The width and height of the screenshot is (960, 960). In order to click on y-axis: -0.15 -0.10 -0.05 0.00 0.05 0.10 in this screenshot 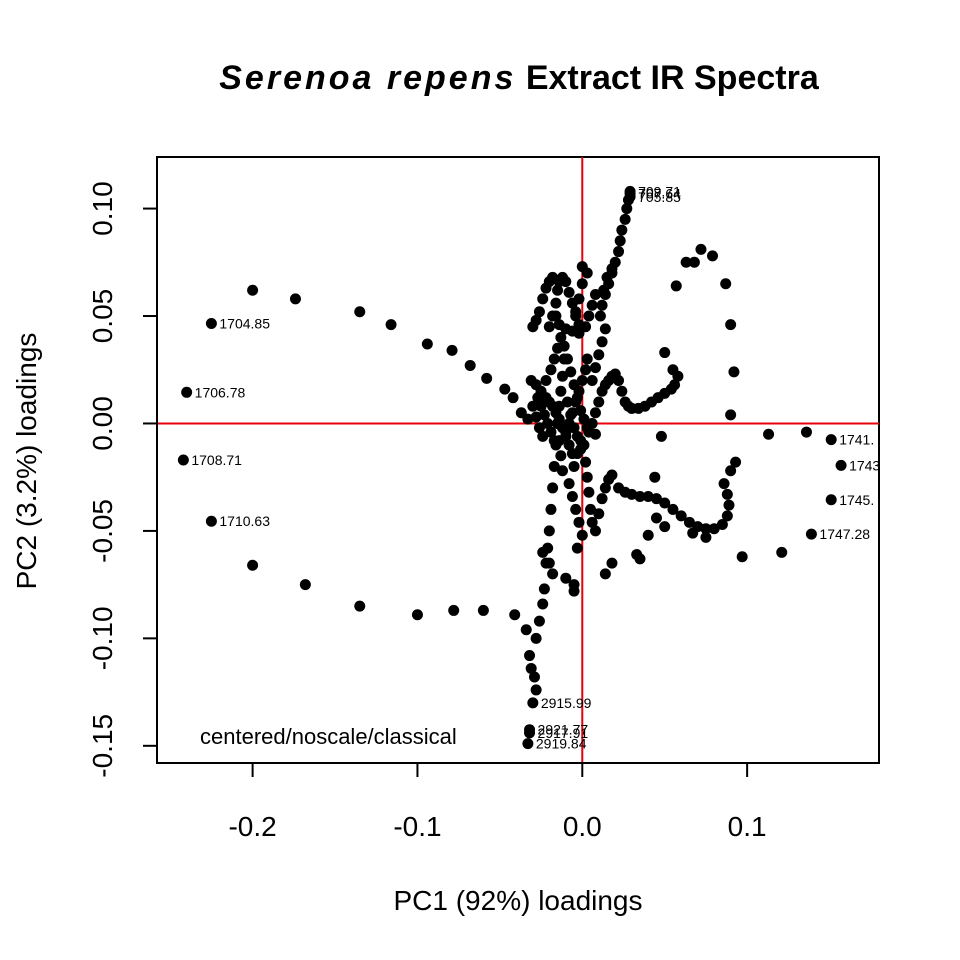, I will do `click(122, 479)`.